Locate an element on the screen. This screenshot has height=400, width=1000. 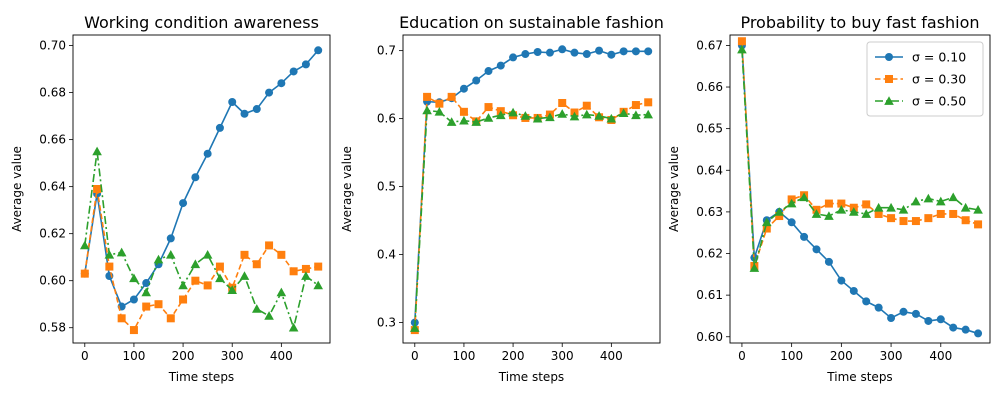
y-tick-label: 0.64 is located at coordinates (52, 187).